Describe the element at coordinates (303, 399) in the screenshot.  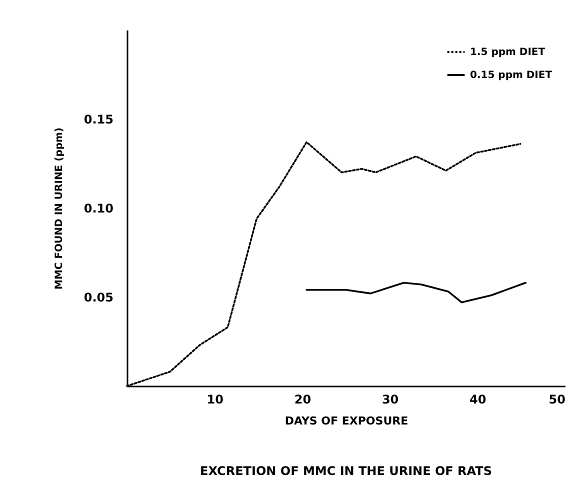
I see `x-tick-label: 20` at that location.